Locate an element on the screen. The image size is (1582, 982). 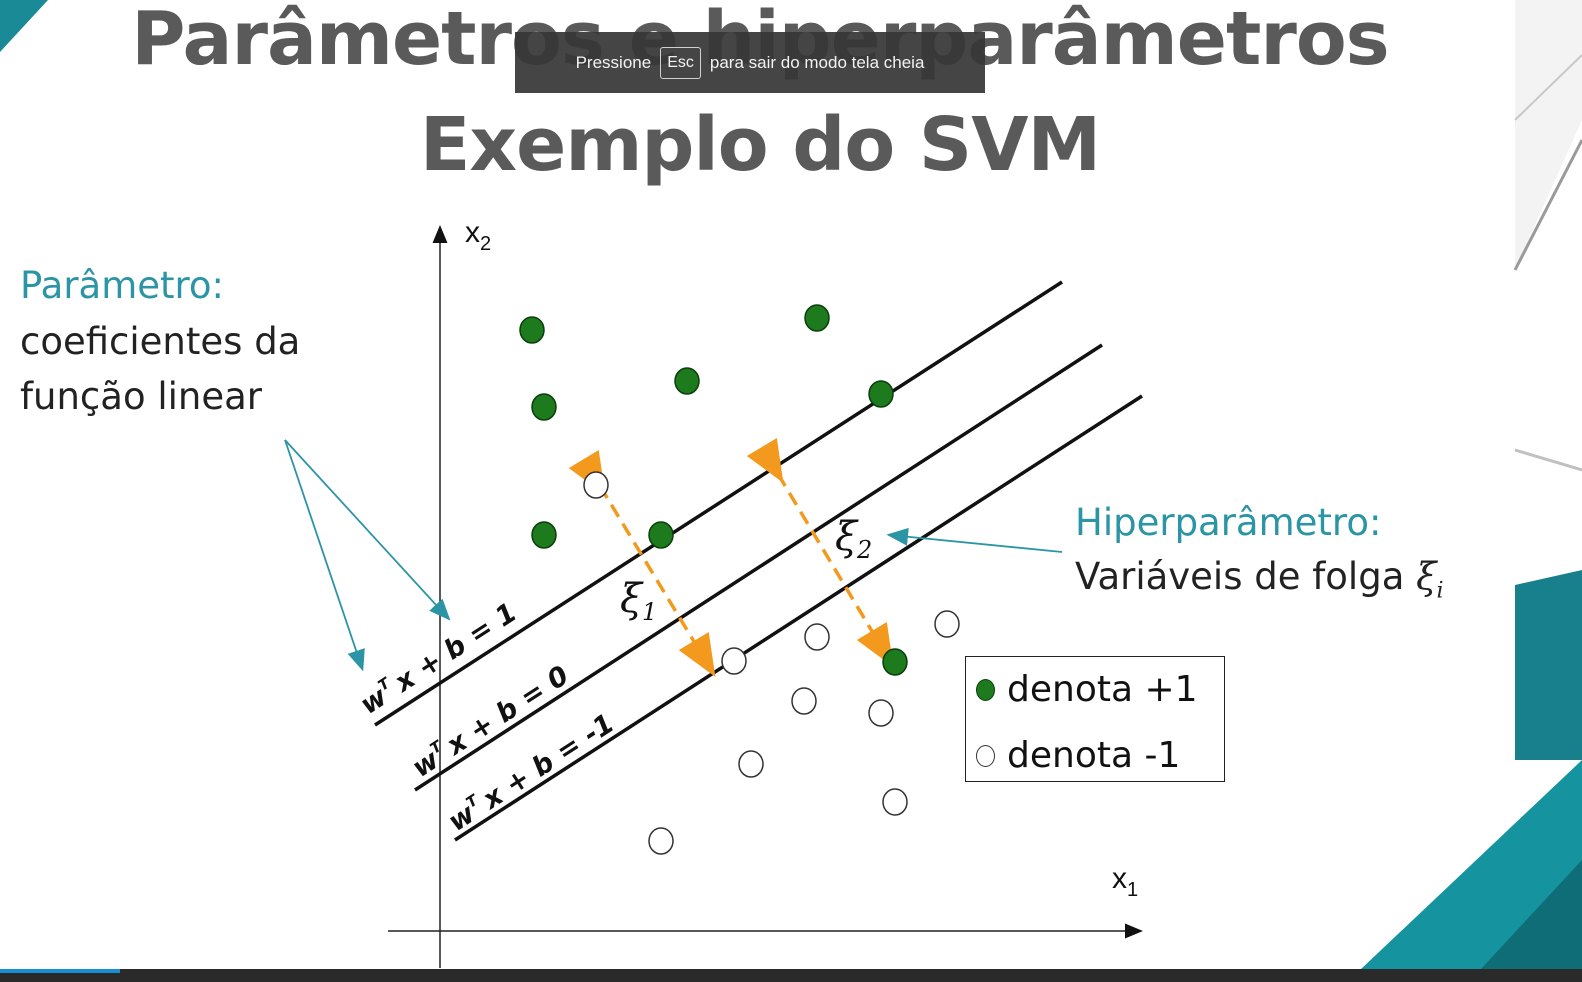
notice-before: Pressione is located at coordinates (613, 62).